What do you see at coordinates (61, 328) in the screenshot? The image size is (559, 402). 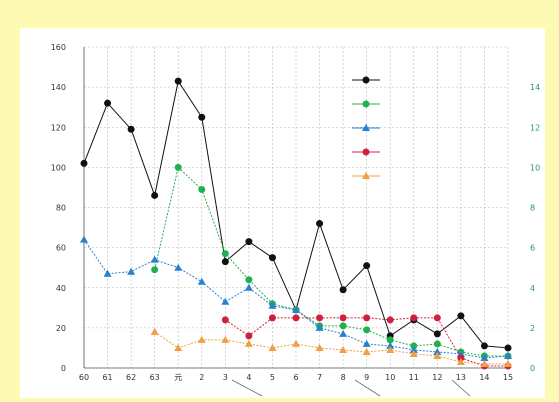 I see `y-left-tick-label: 20` at bounding box center [61, 328].